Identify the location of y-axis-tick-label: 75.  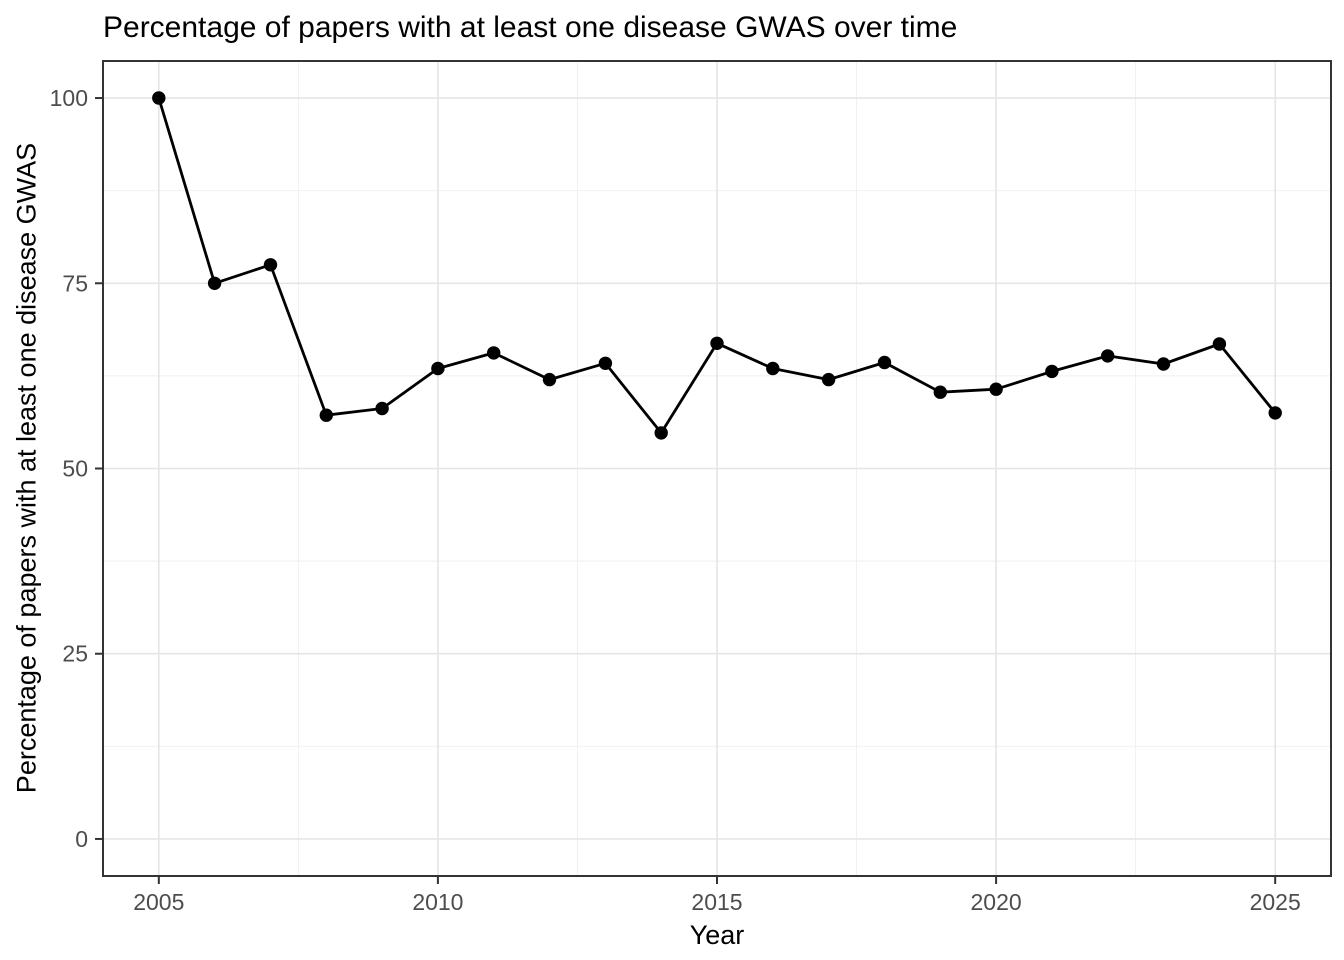
(75, 283).